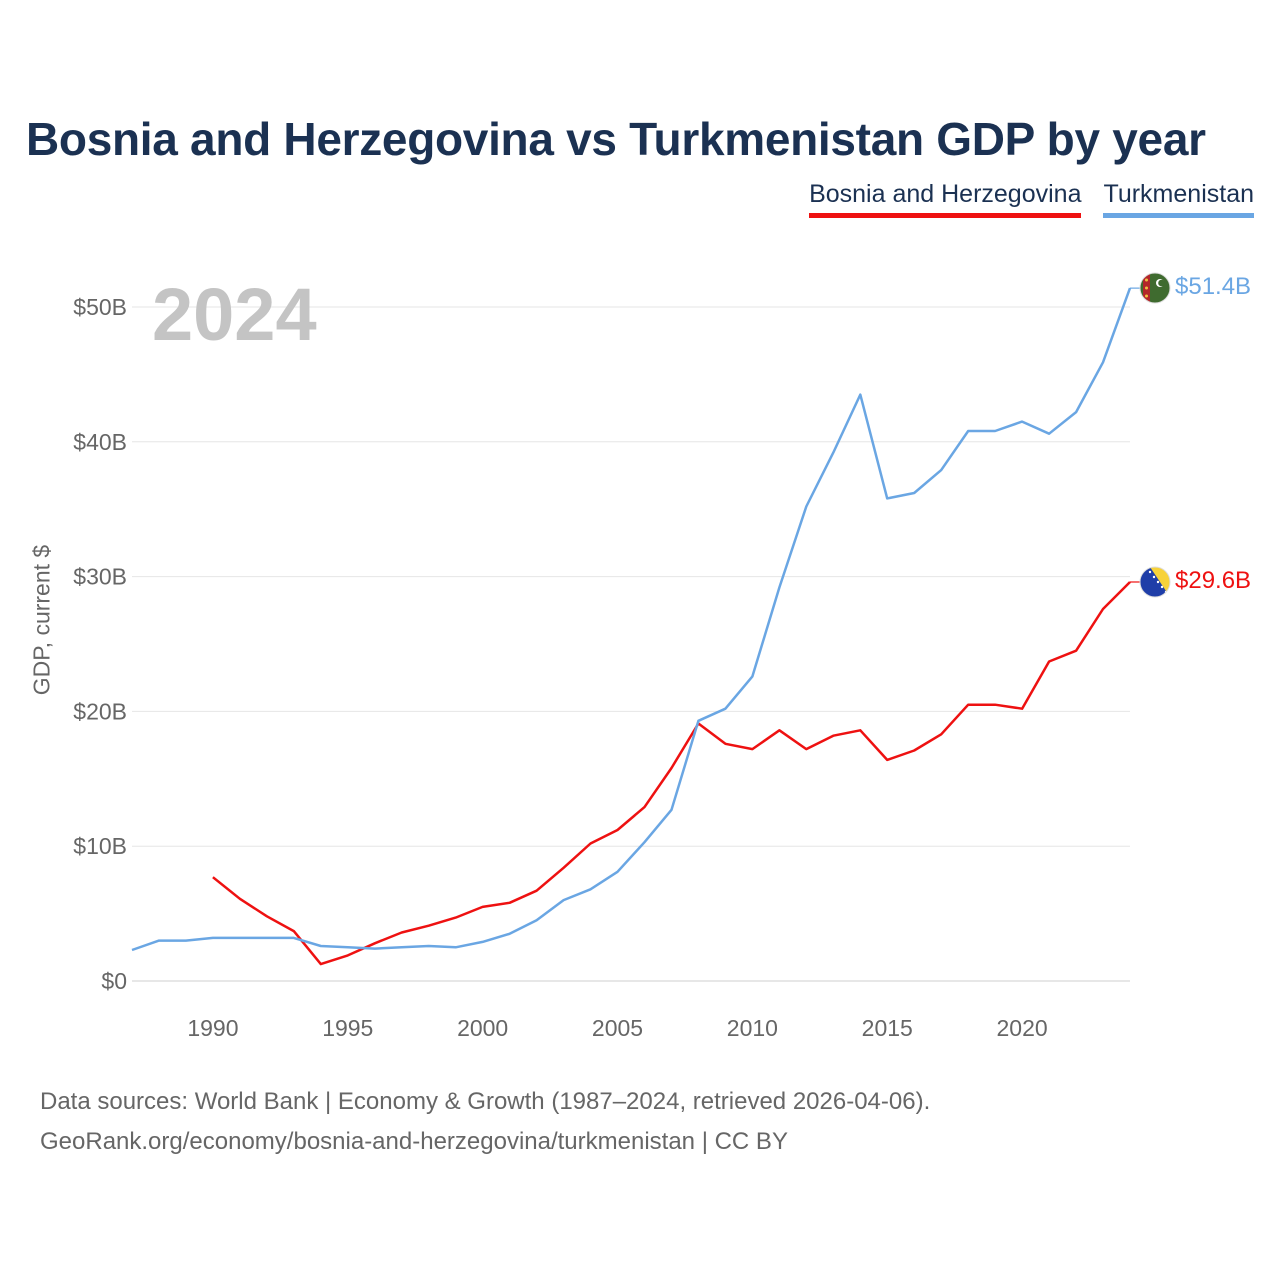 The image size is (1280, 1280). I want to click on y-tick-labels: $0 $10B $20B $30B $40B $50B, so click(100, 644).